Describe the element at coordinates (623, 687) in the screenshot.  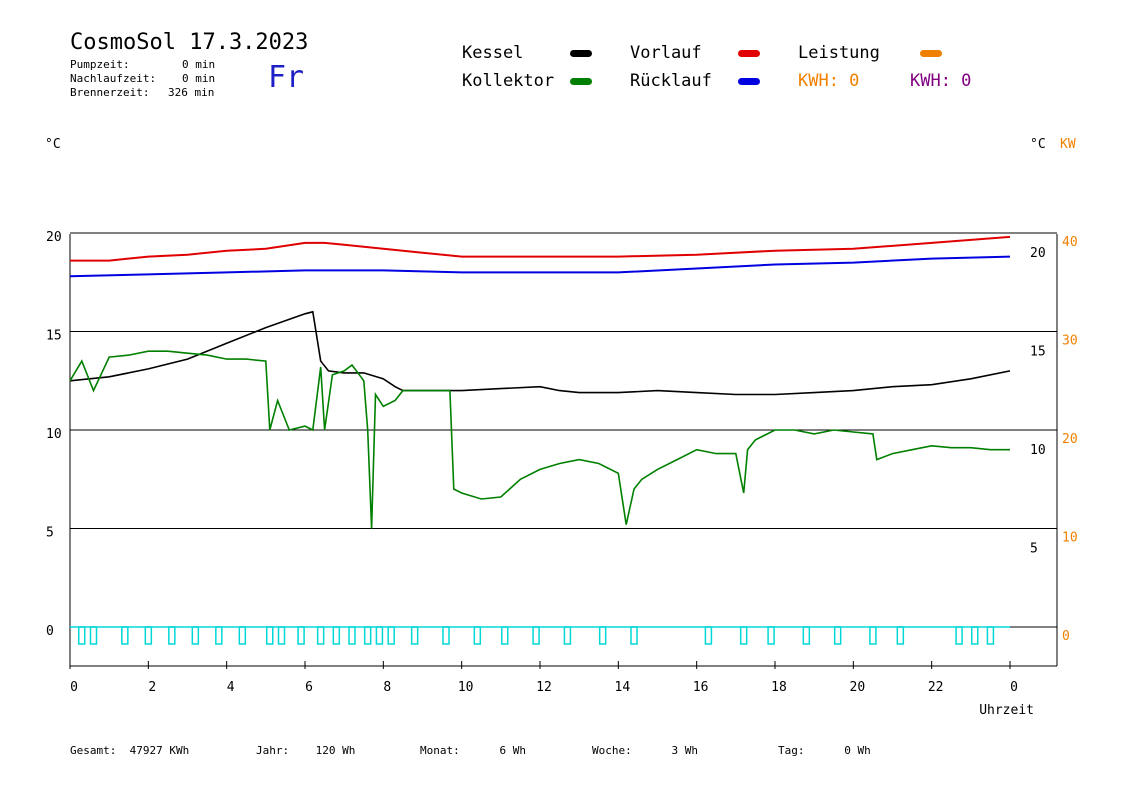
I see `x-tick-label: 14` at that location.